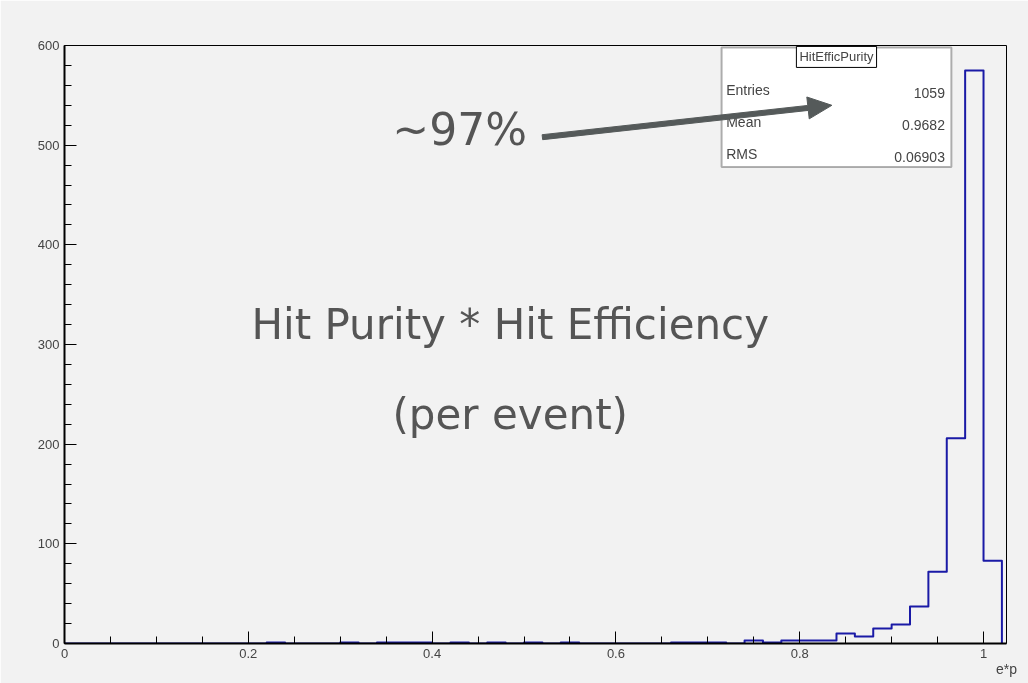 Image resolution: width=1028 pixels, height=683 pixels. Describe the element at coordinates (48, 344) in the screenshot. I see `y-tick-label: 300` at that location.